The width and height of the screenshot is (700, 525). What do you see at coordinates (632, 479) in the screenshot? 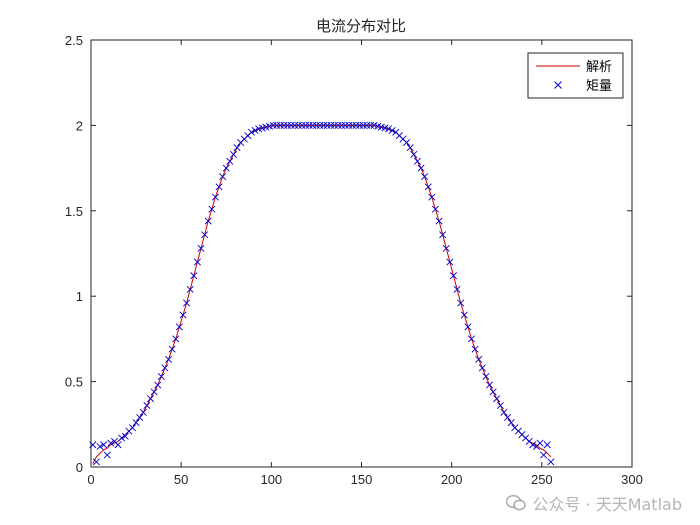
I see `x-tick-label: 300` at bounding box center [632, 479].